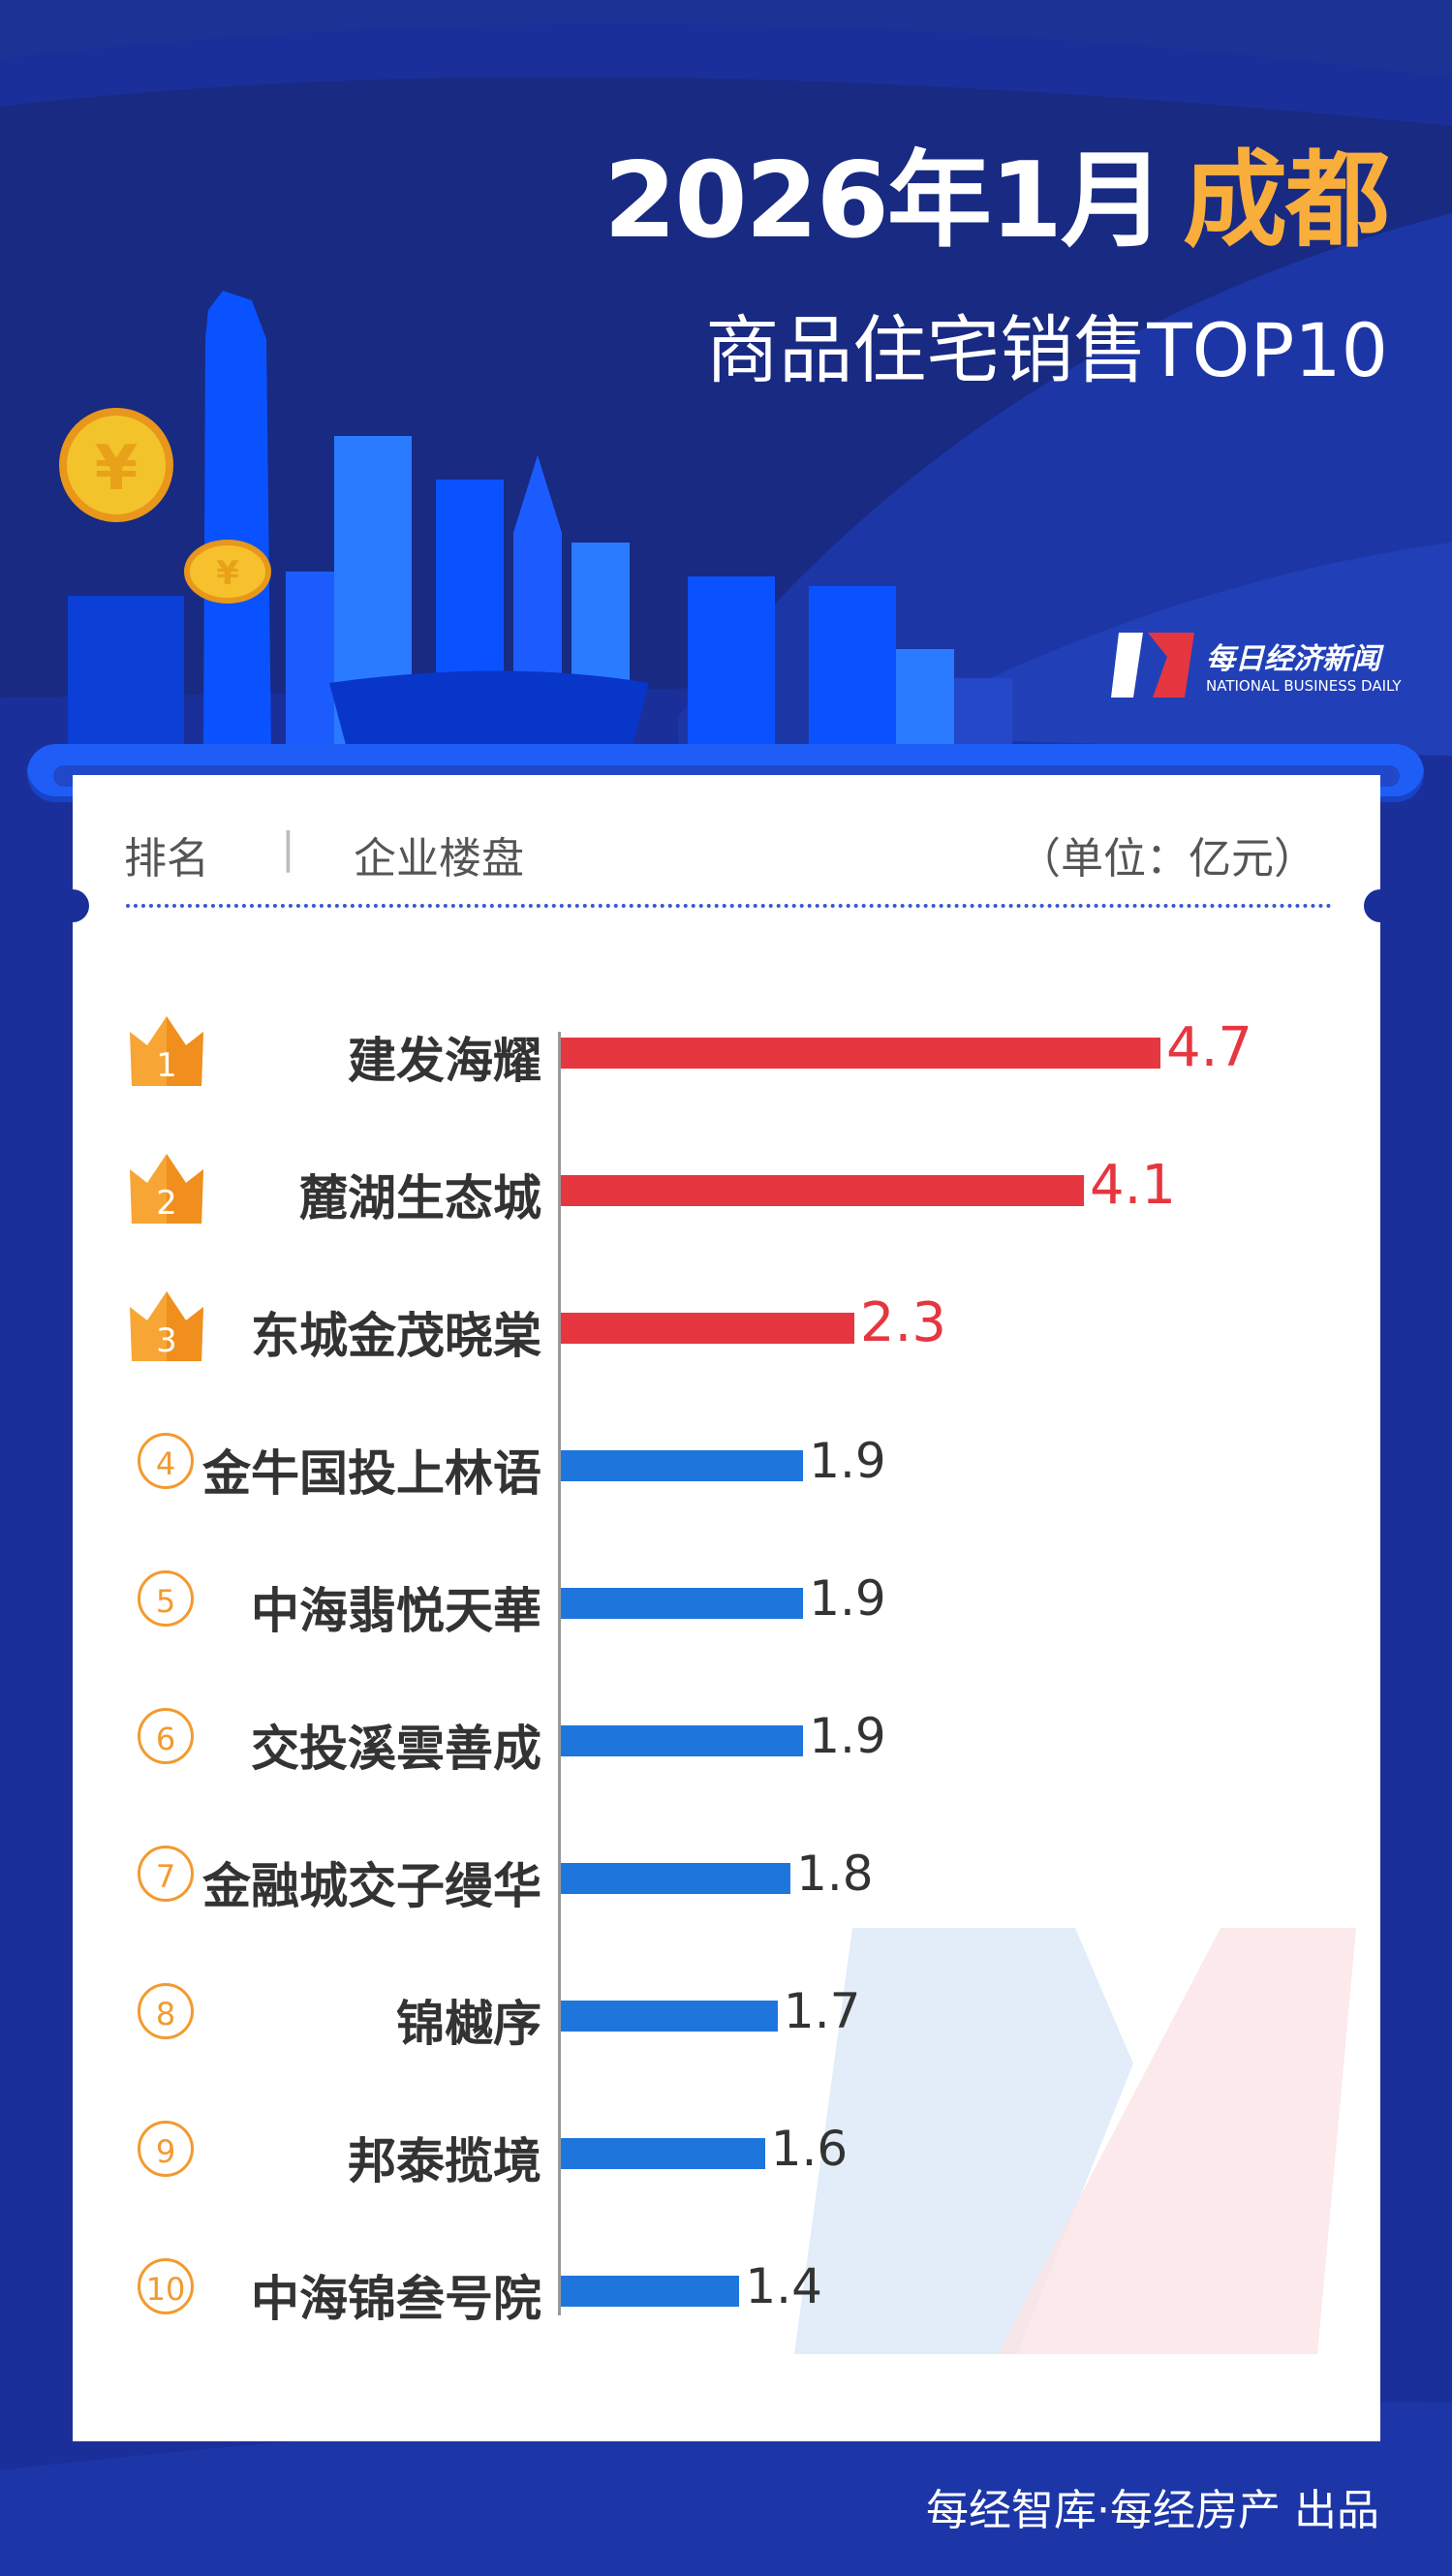 The image size is (1452, 2576). I want to click on chart-row: 8 锦樾序 1.7, so click(726, 2015).